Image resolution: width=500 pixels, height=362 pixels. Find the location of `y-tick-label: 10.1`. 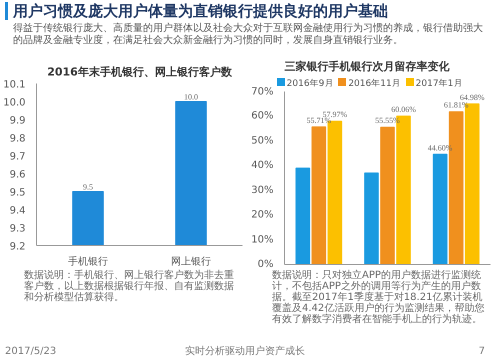

y-tick-label: 10.1 is located at coordinates (14, 85).